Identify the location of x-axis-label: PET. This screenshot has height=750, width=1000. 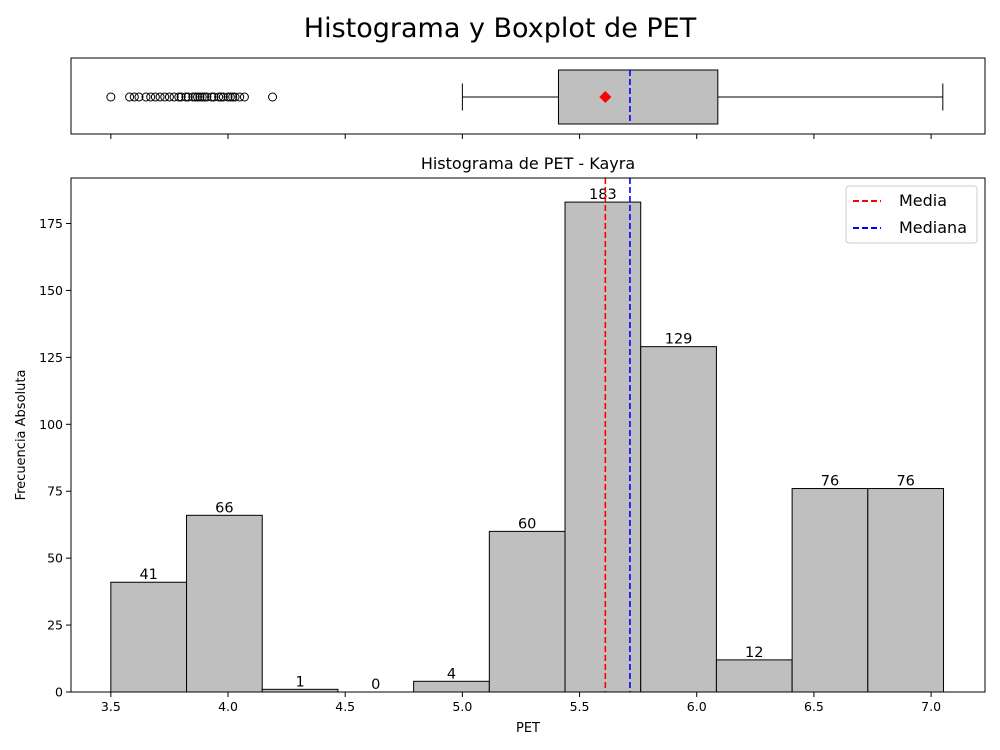
(528, 728).